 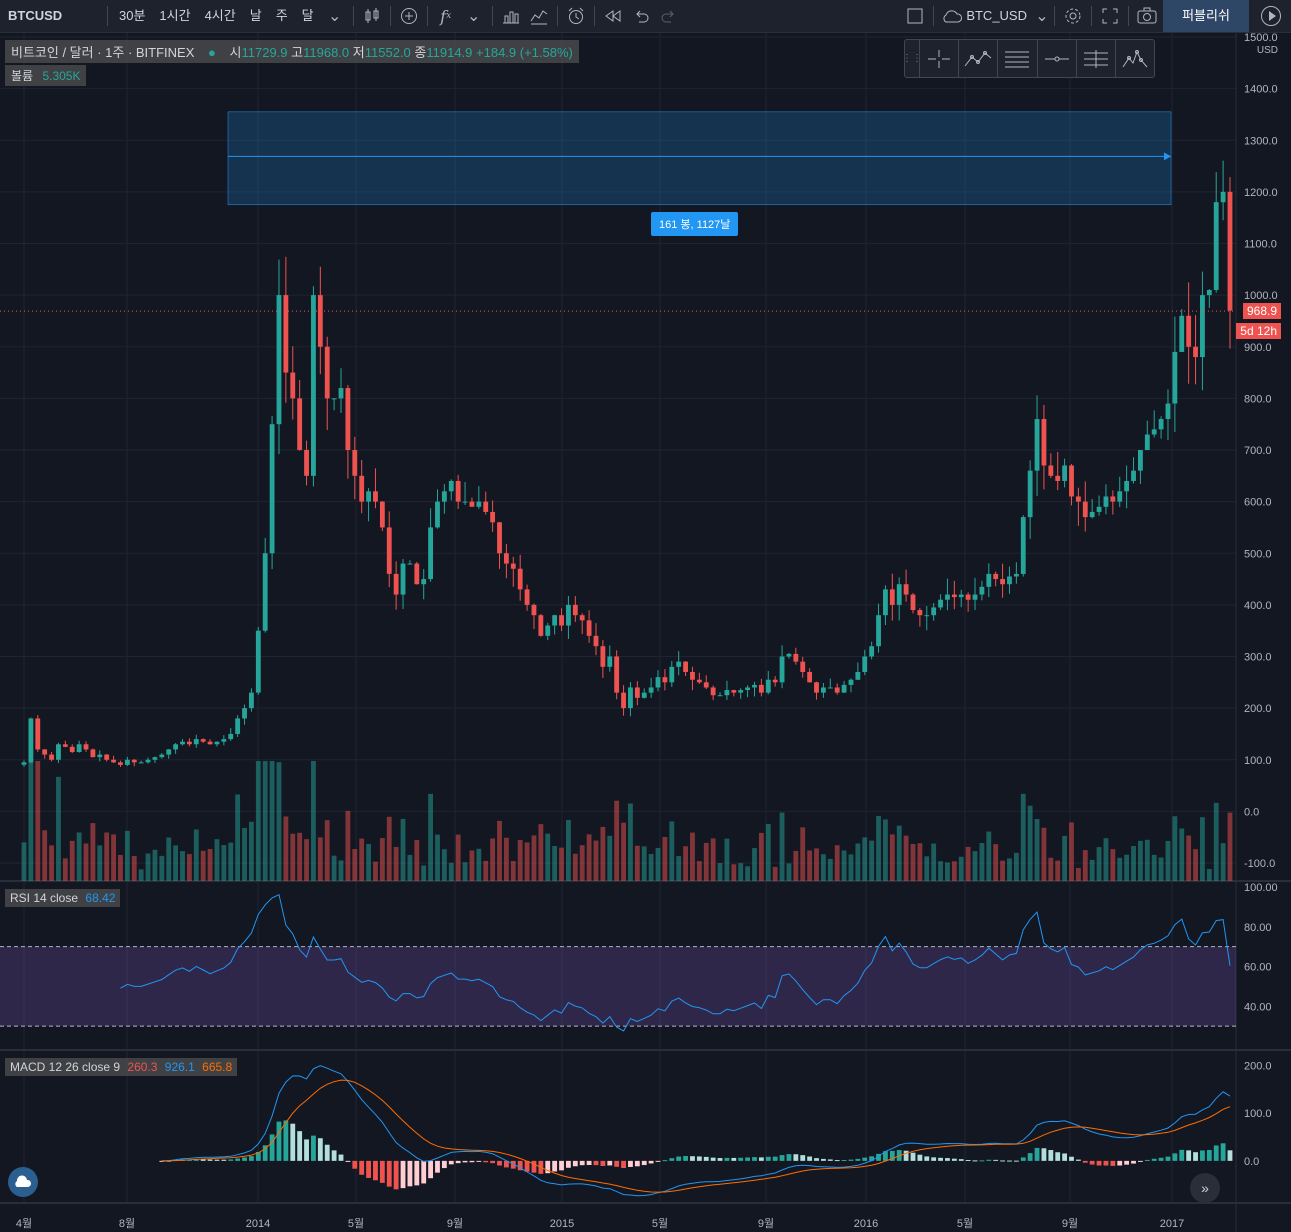 I want to click on change-value: +184.9 (+1.58%), so click(x=524, y=52).